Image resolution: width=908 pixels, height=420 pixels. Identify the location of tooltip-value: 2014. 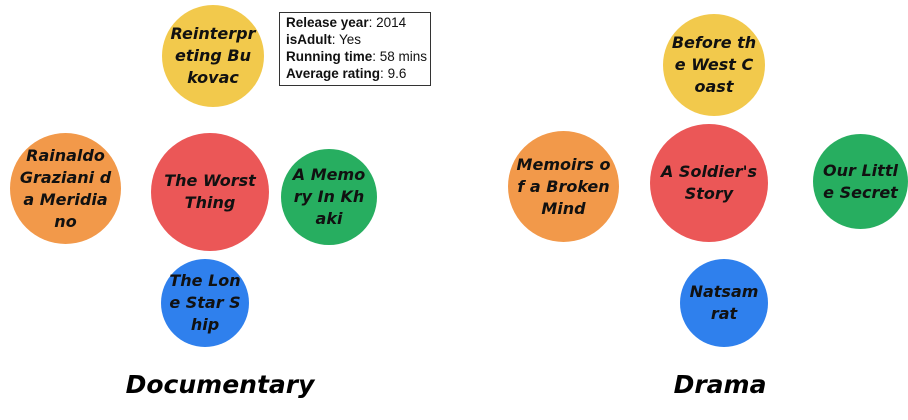
(391, 22).